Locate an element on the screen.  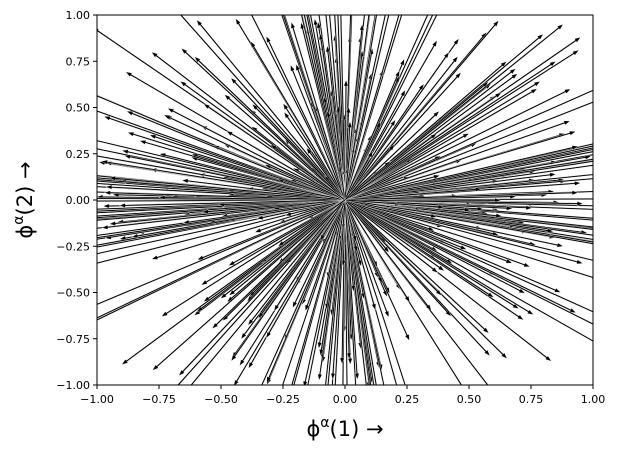
x-axis: −1.00 −0.75 −0.50 −0.25 0.00 0.25 0.50 0.75 1.00 is located at coordinates (342, 395).